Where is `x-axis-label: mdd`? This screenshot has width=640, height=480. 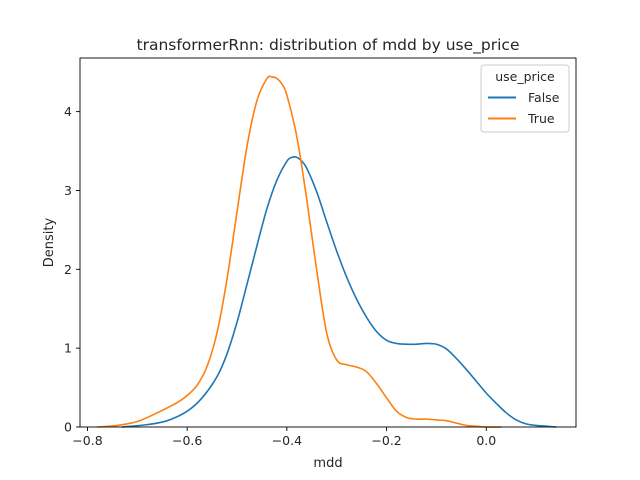
x-axis-label: mdd is located at coordinates (327, 463).